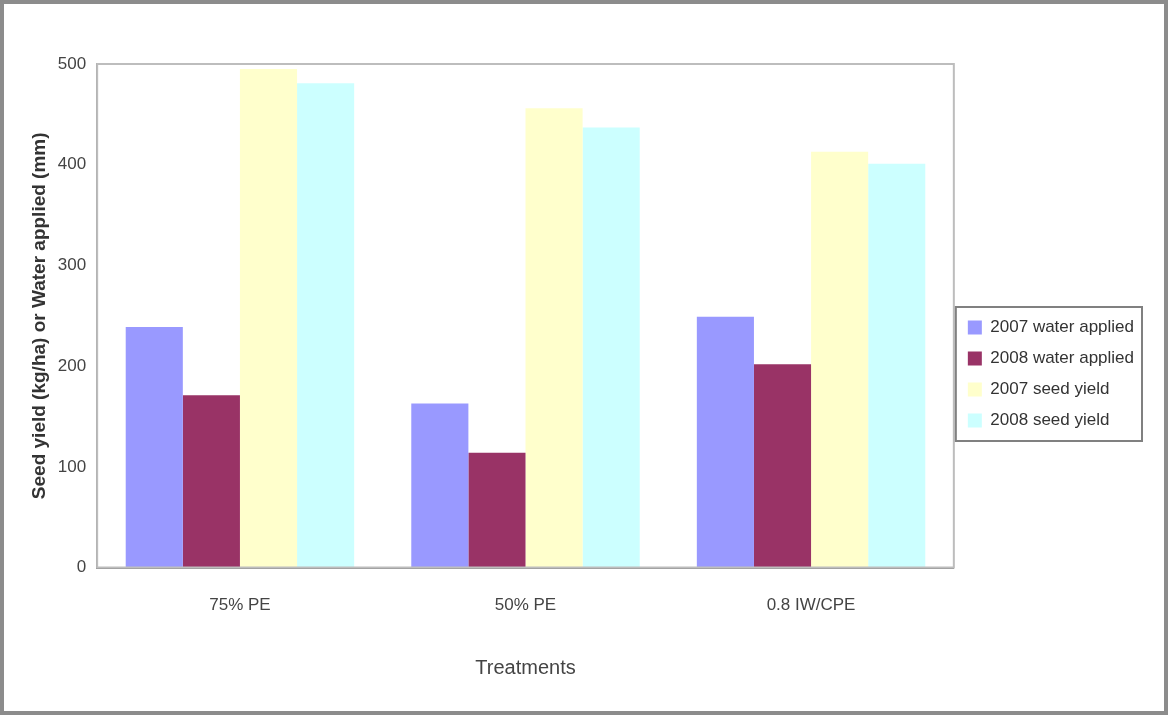  What do you see at coordinates (525, 666) in the screenshot?
I see `x-axis-title: Treatments` at bounding box center [525, 666].